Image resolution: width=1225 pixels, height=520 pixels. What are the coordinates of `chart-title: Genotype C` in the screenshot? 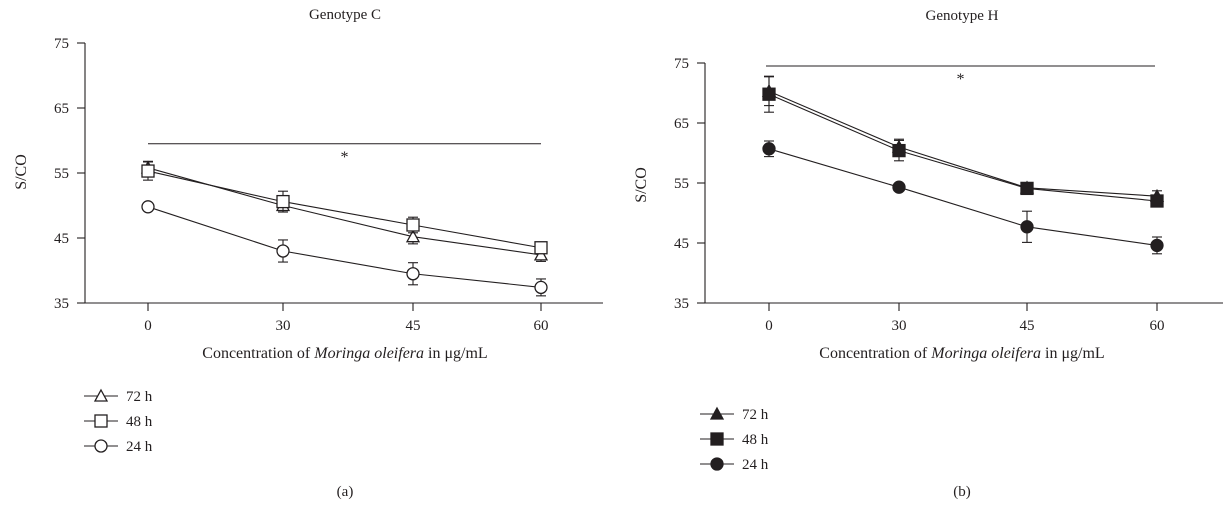 It's located at (345, 15).